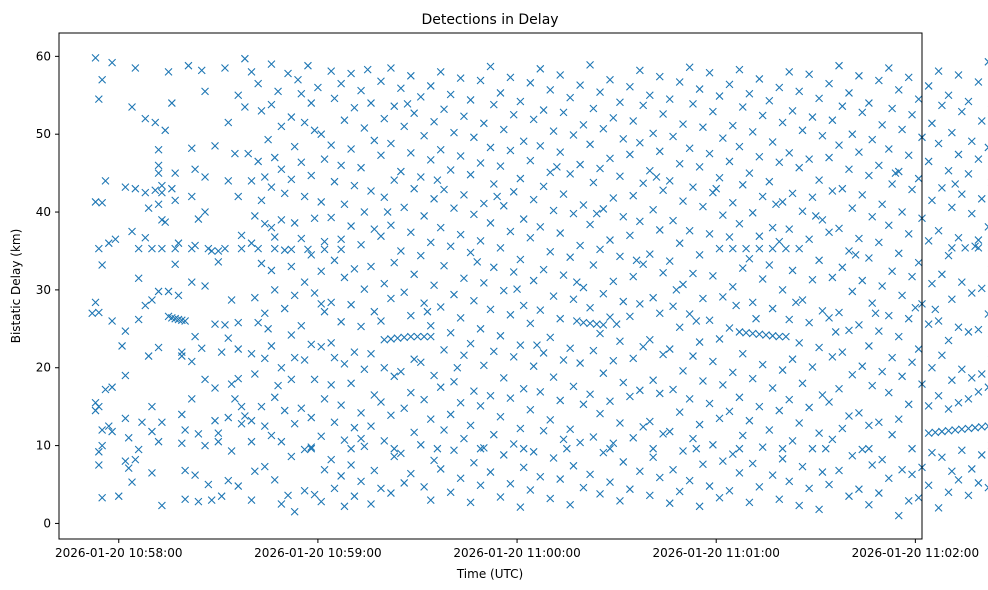 Image resolution: width=988 pixels, height=590 pixels. What do you see at coordinates (590, 323) in the screenshot?
I see `series-cluster-25km-mid` at bounding box center [590, 323].